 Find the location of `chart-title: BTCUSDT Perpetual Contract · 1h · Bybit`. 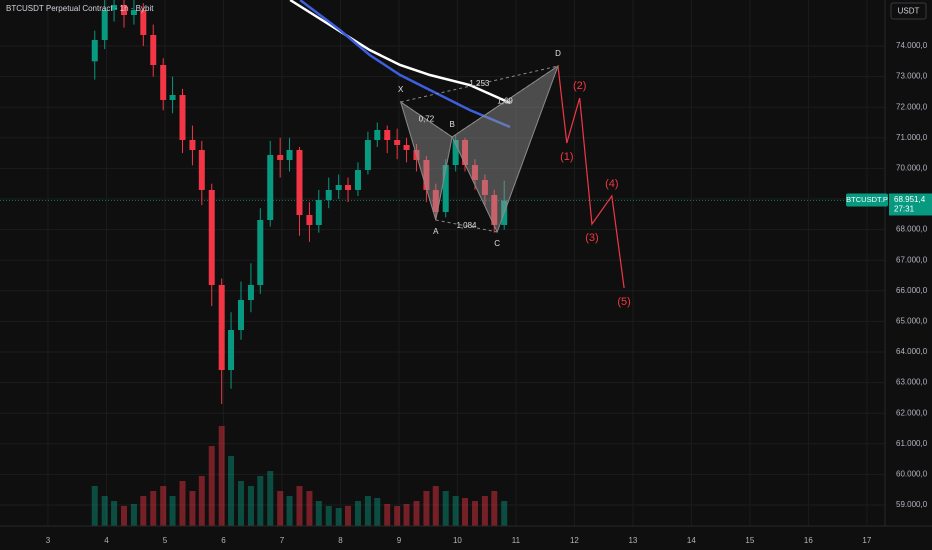

chart-title: BTCUSDT Perpetual Contract · 1h · Bybit is located at coordinates (80, 8).